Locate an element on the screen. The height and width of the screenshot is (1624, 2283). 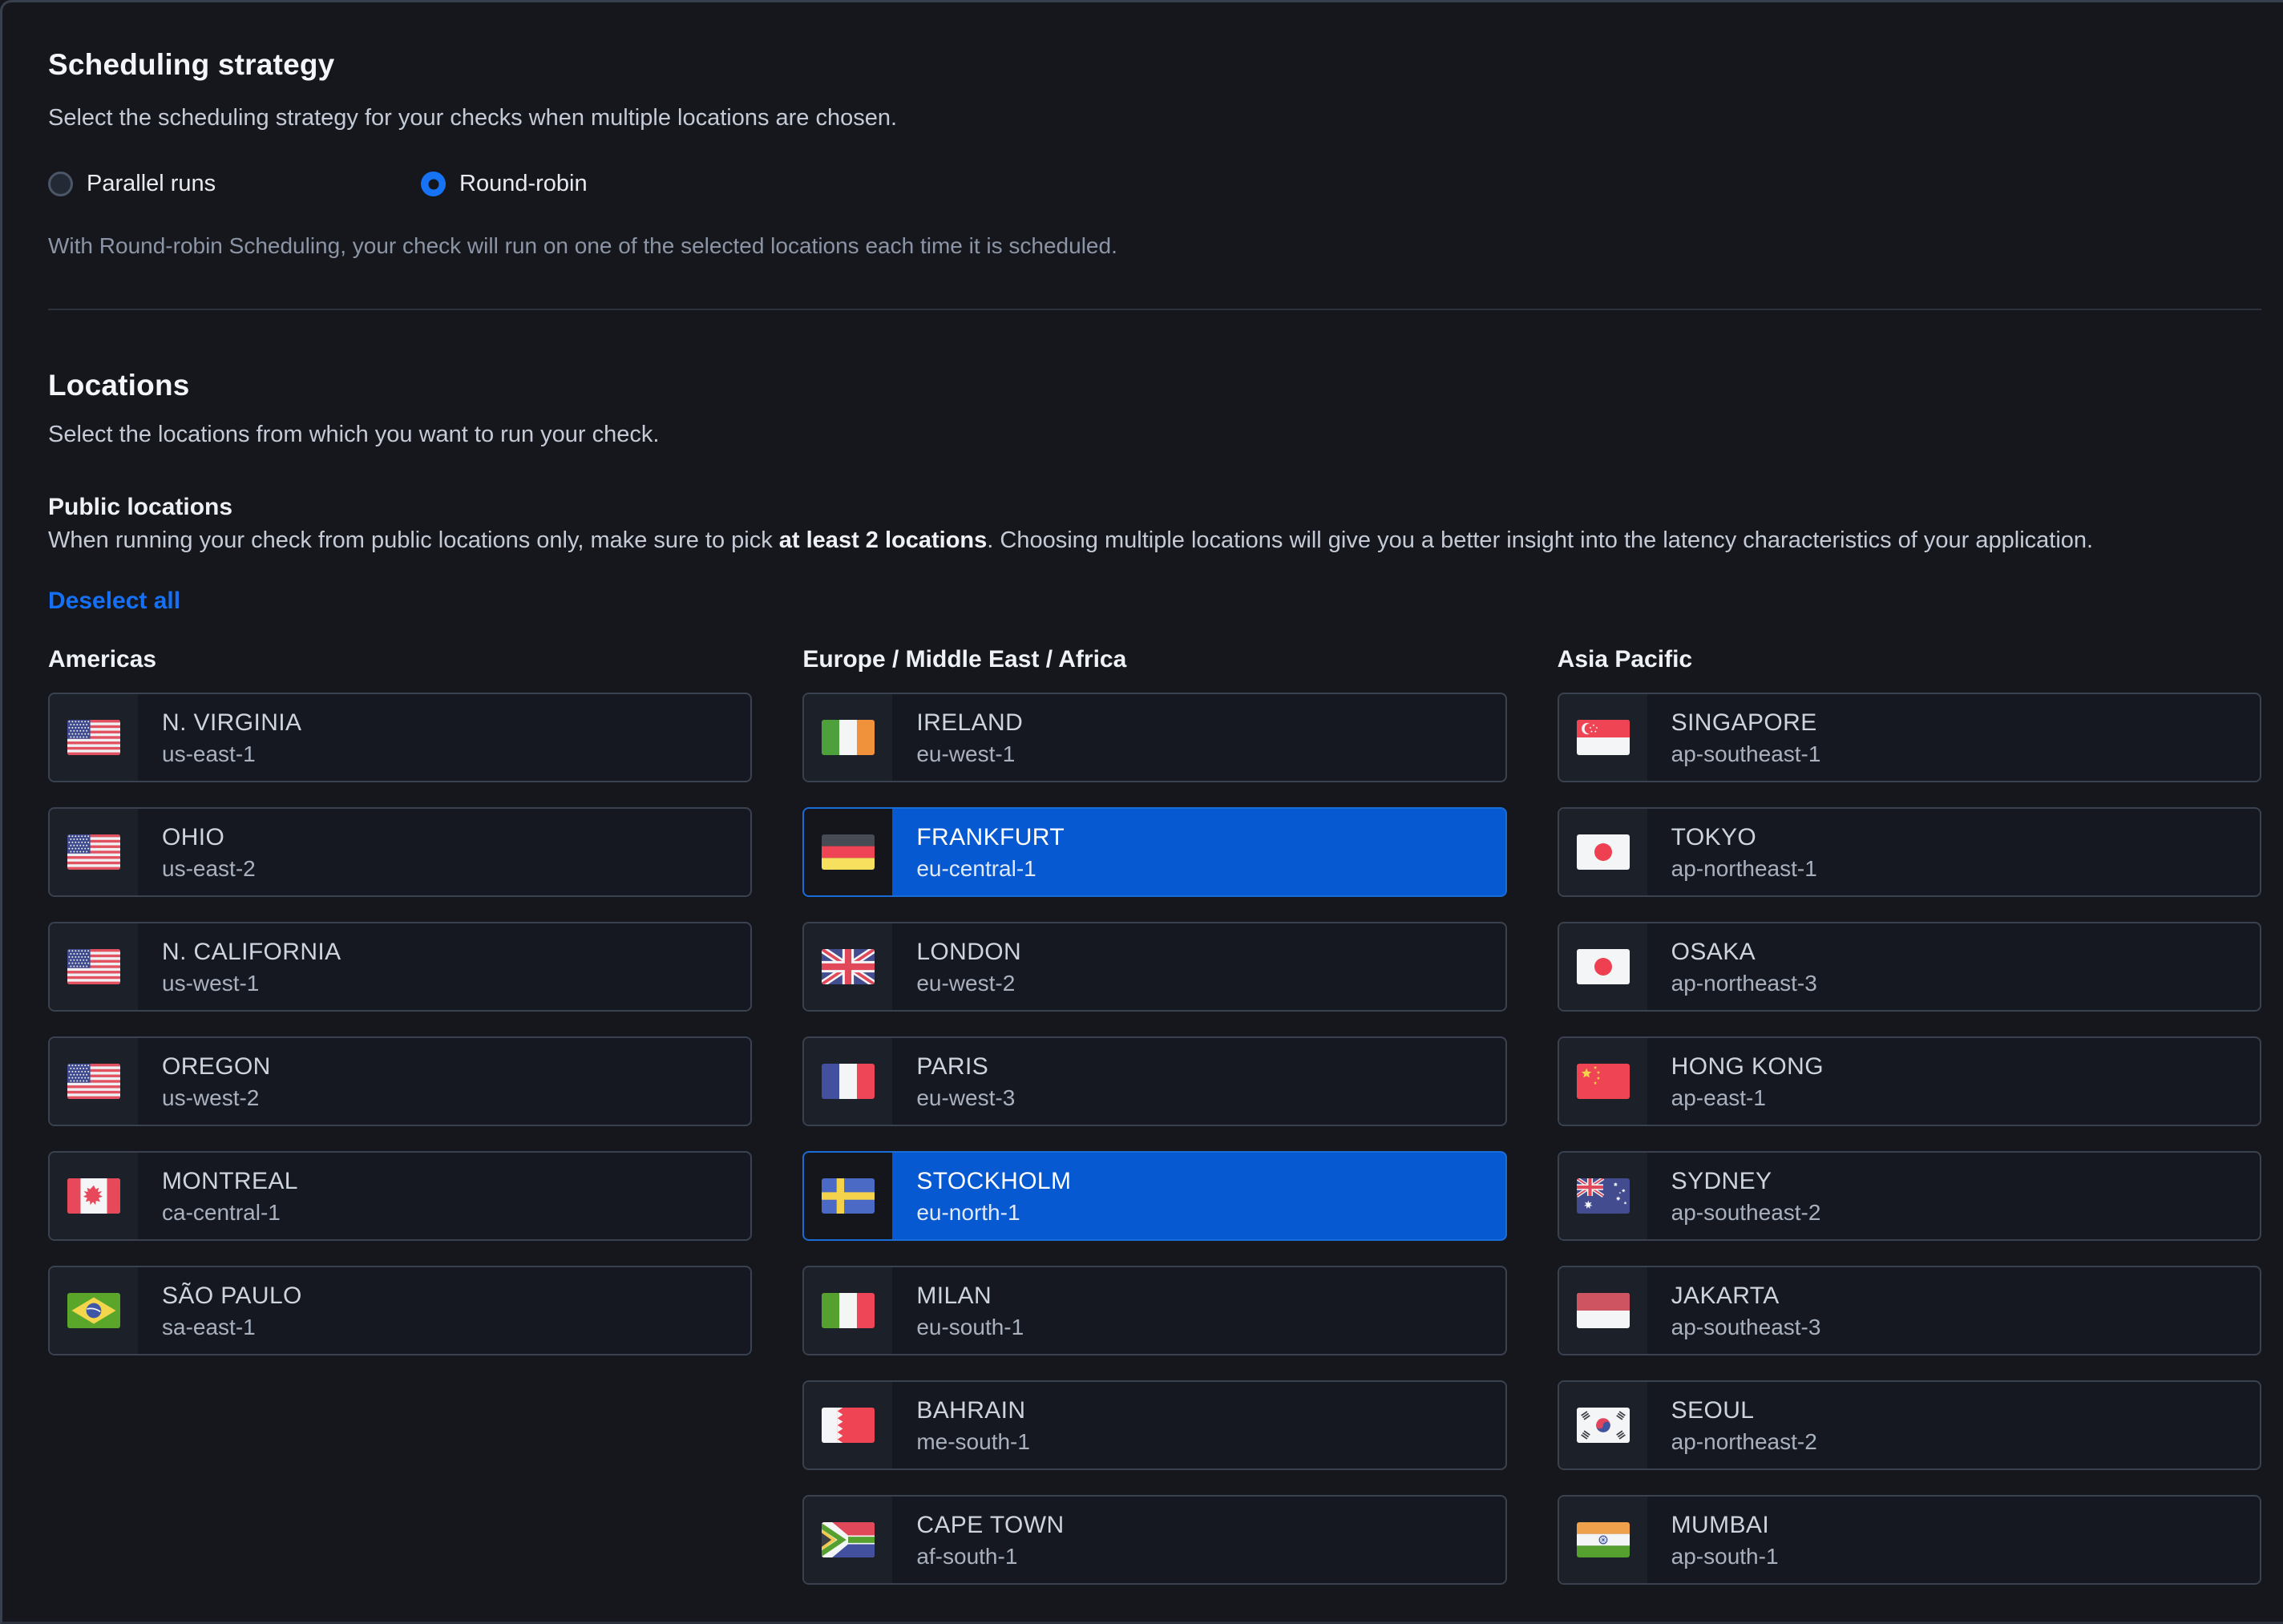
flag-gb-icon is located at coordinates (848, 966).